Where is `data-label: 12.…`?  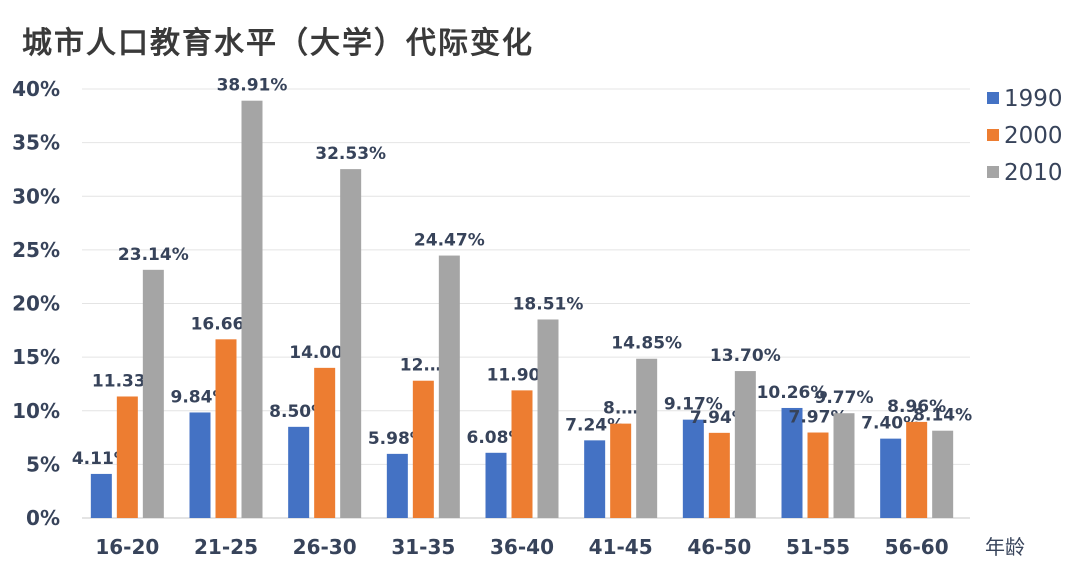
data-label: 12.… is located at coordinates (423, 366).